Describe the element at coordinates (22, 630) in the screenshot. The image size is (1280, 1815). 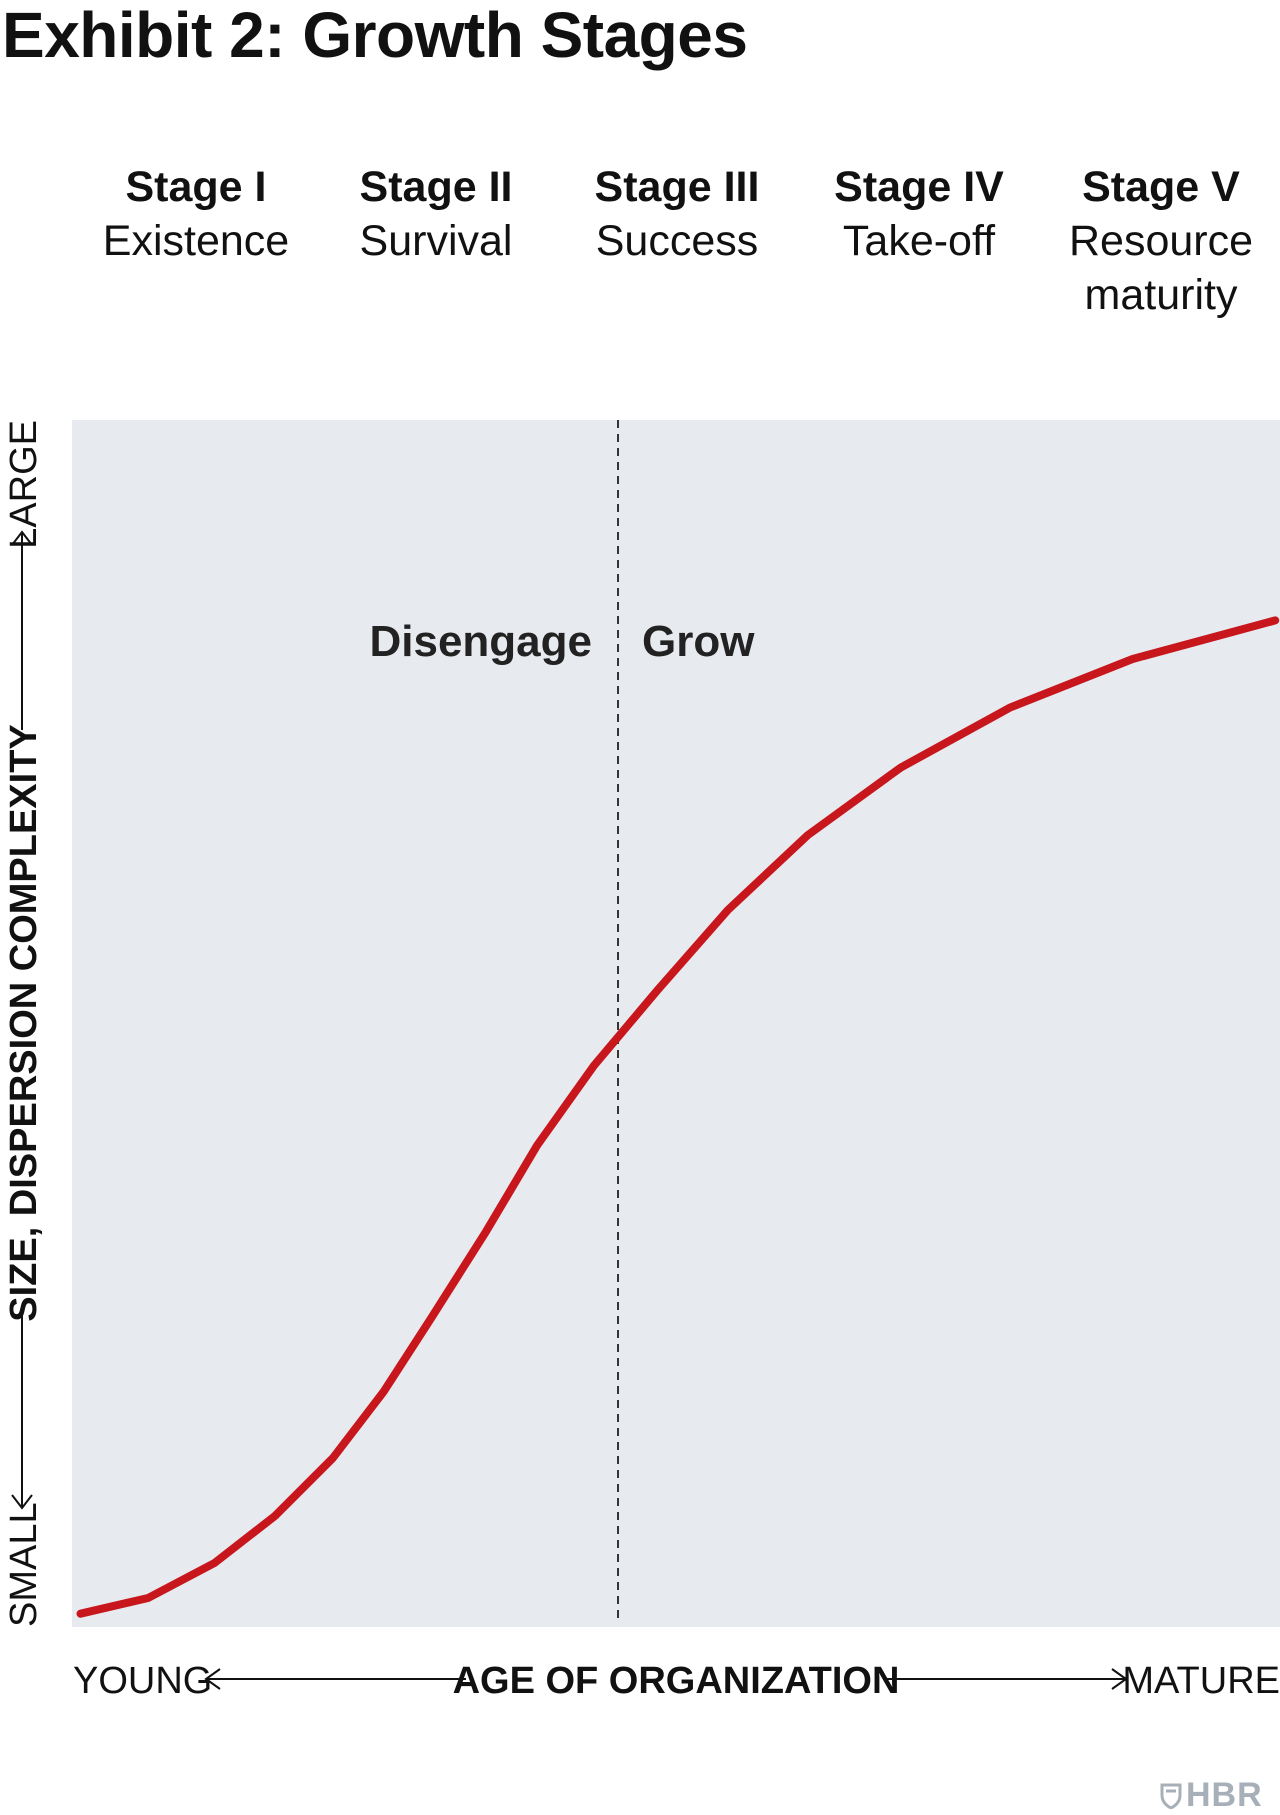
I see `y-axis-arrow-up-icon` at that location.